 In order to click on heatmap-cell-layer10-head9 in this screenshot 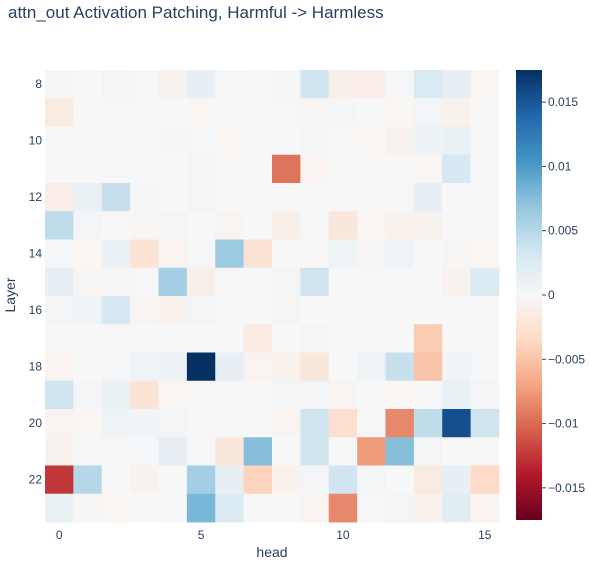, I will do `click(315, 141)`.